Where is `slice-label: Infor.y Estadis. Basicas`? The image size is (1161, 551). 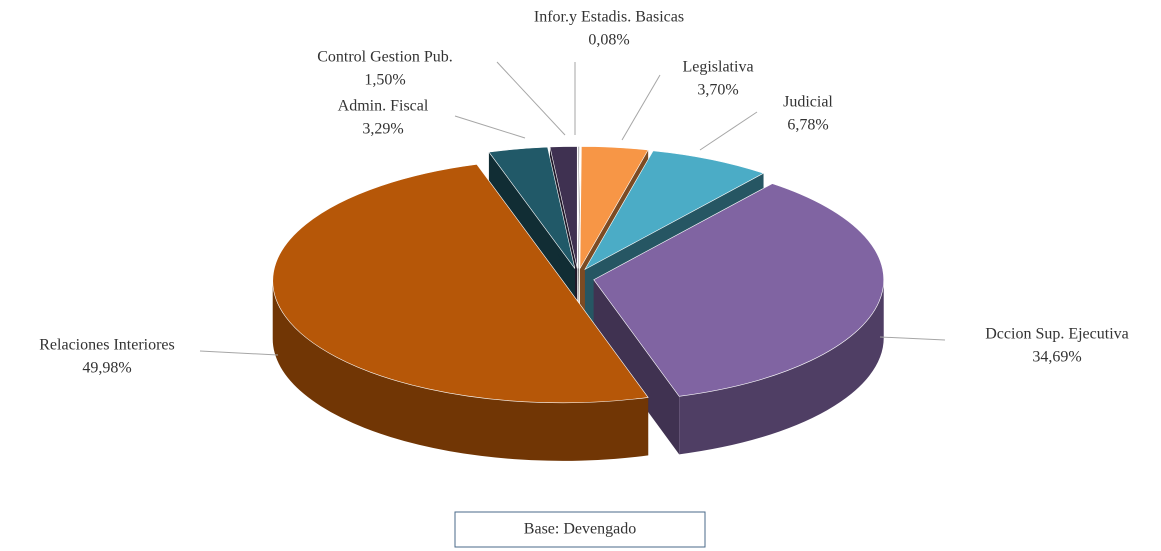
slice-label: Infor.y Estadis. Basicas is located at coordinates (609, 17).